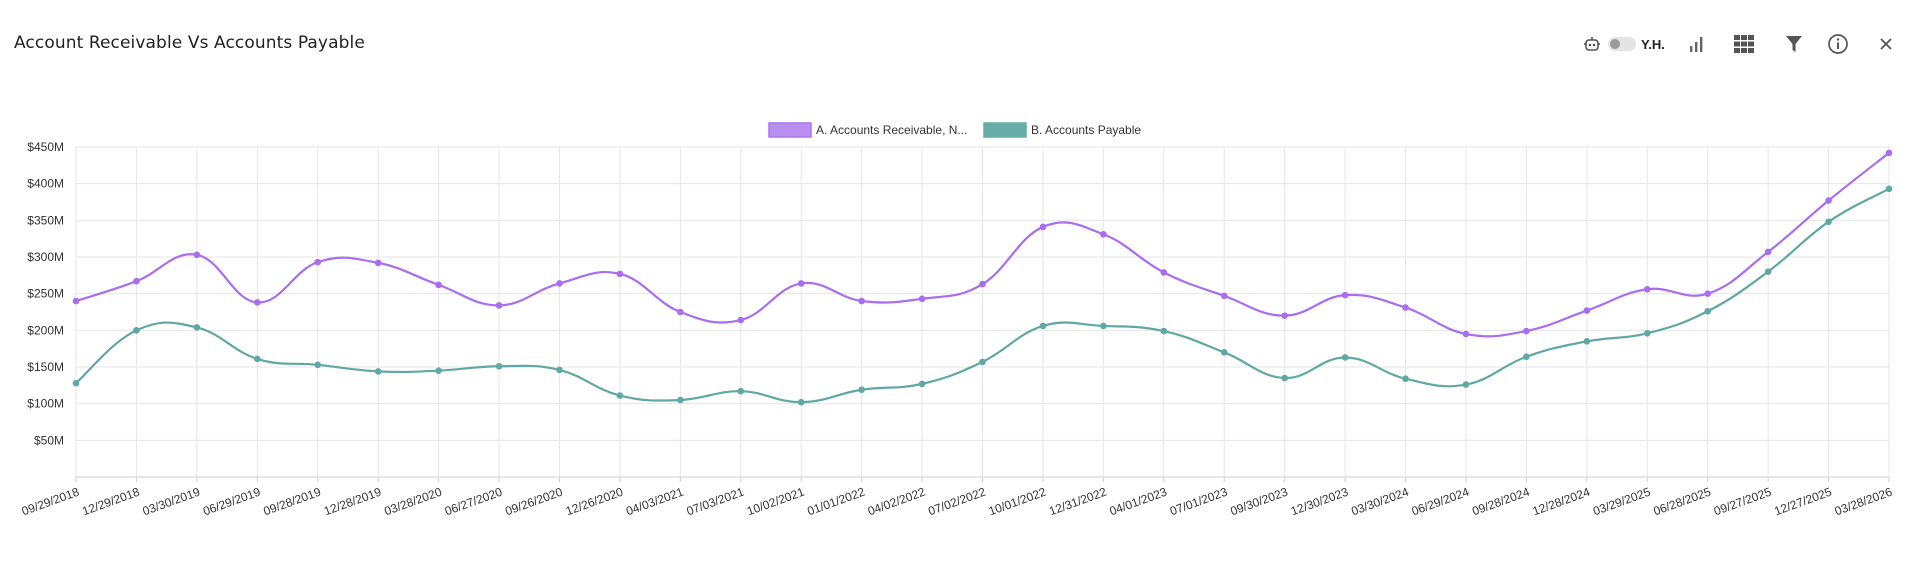 The height and width of the screenshot is (563, 1920). I want to click on close-icon, so click(1886, 44).